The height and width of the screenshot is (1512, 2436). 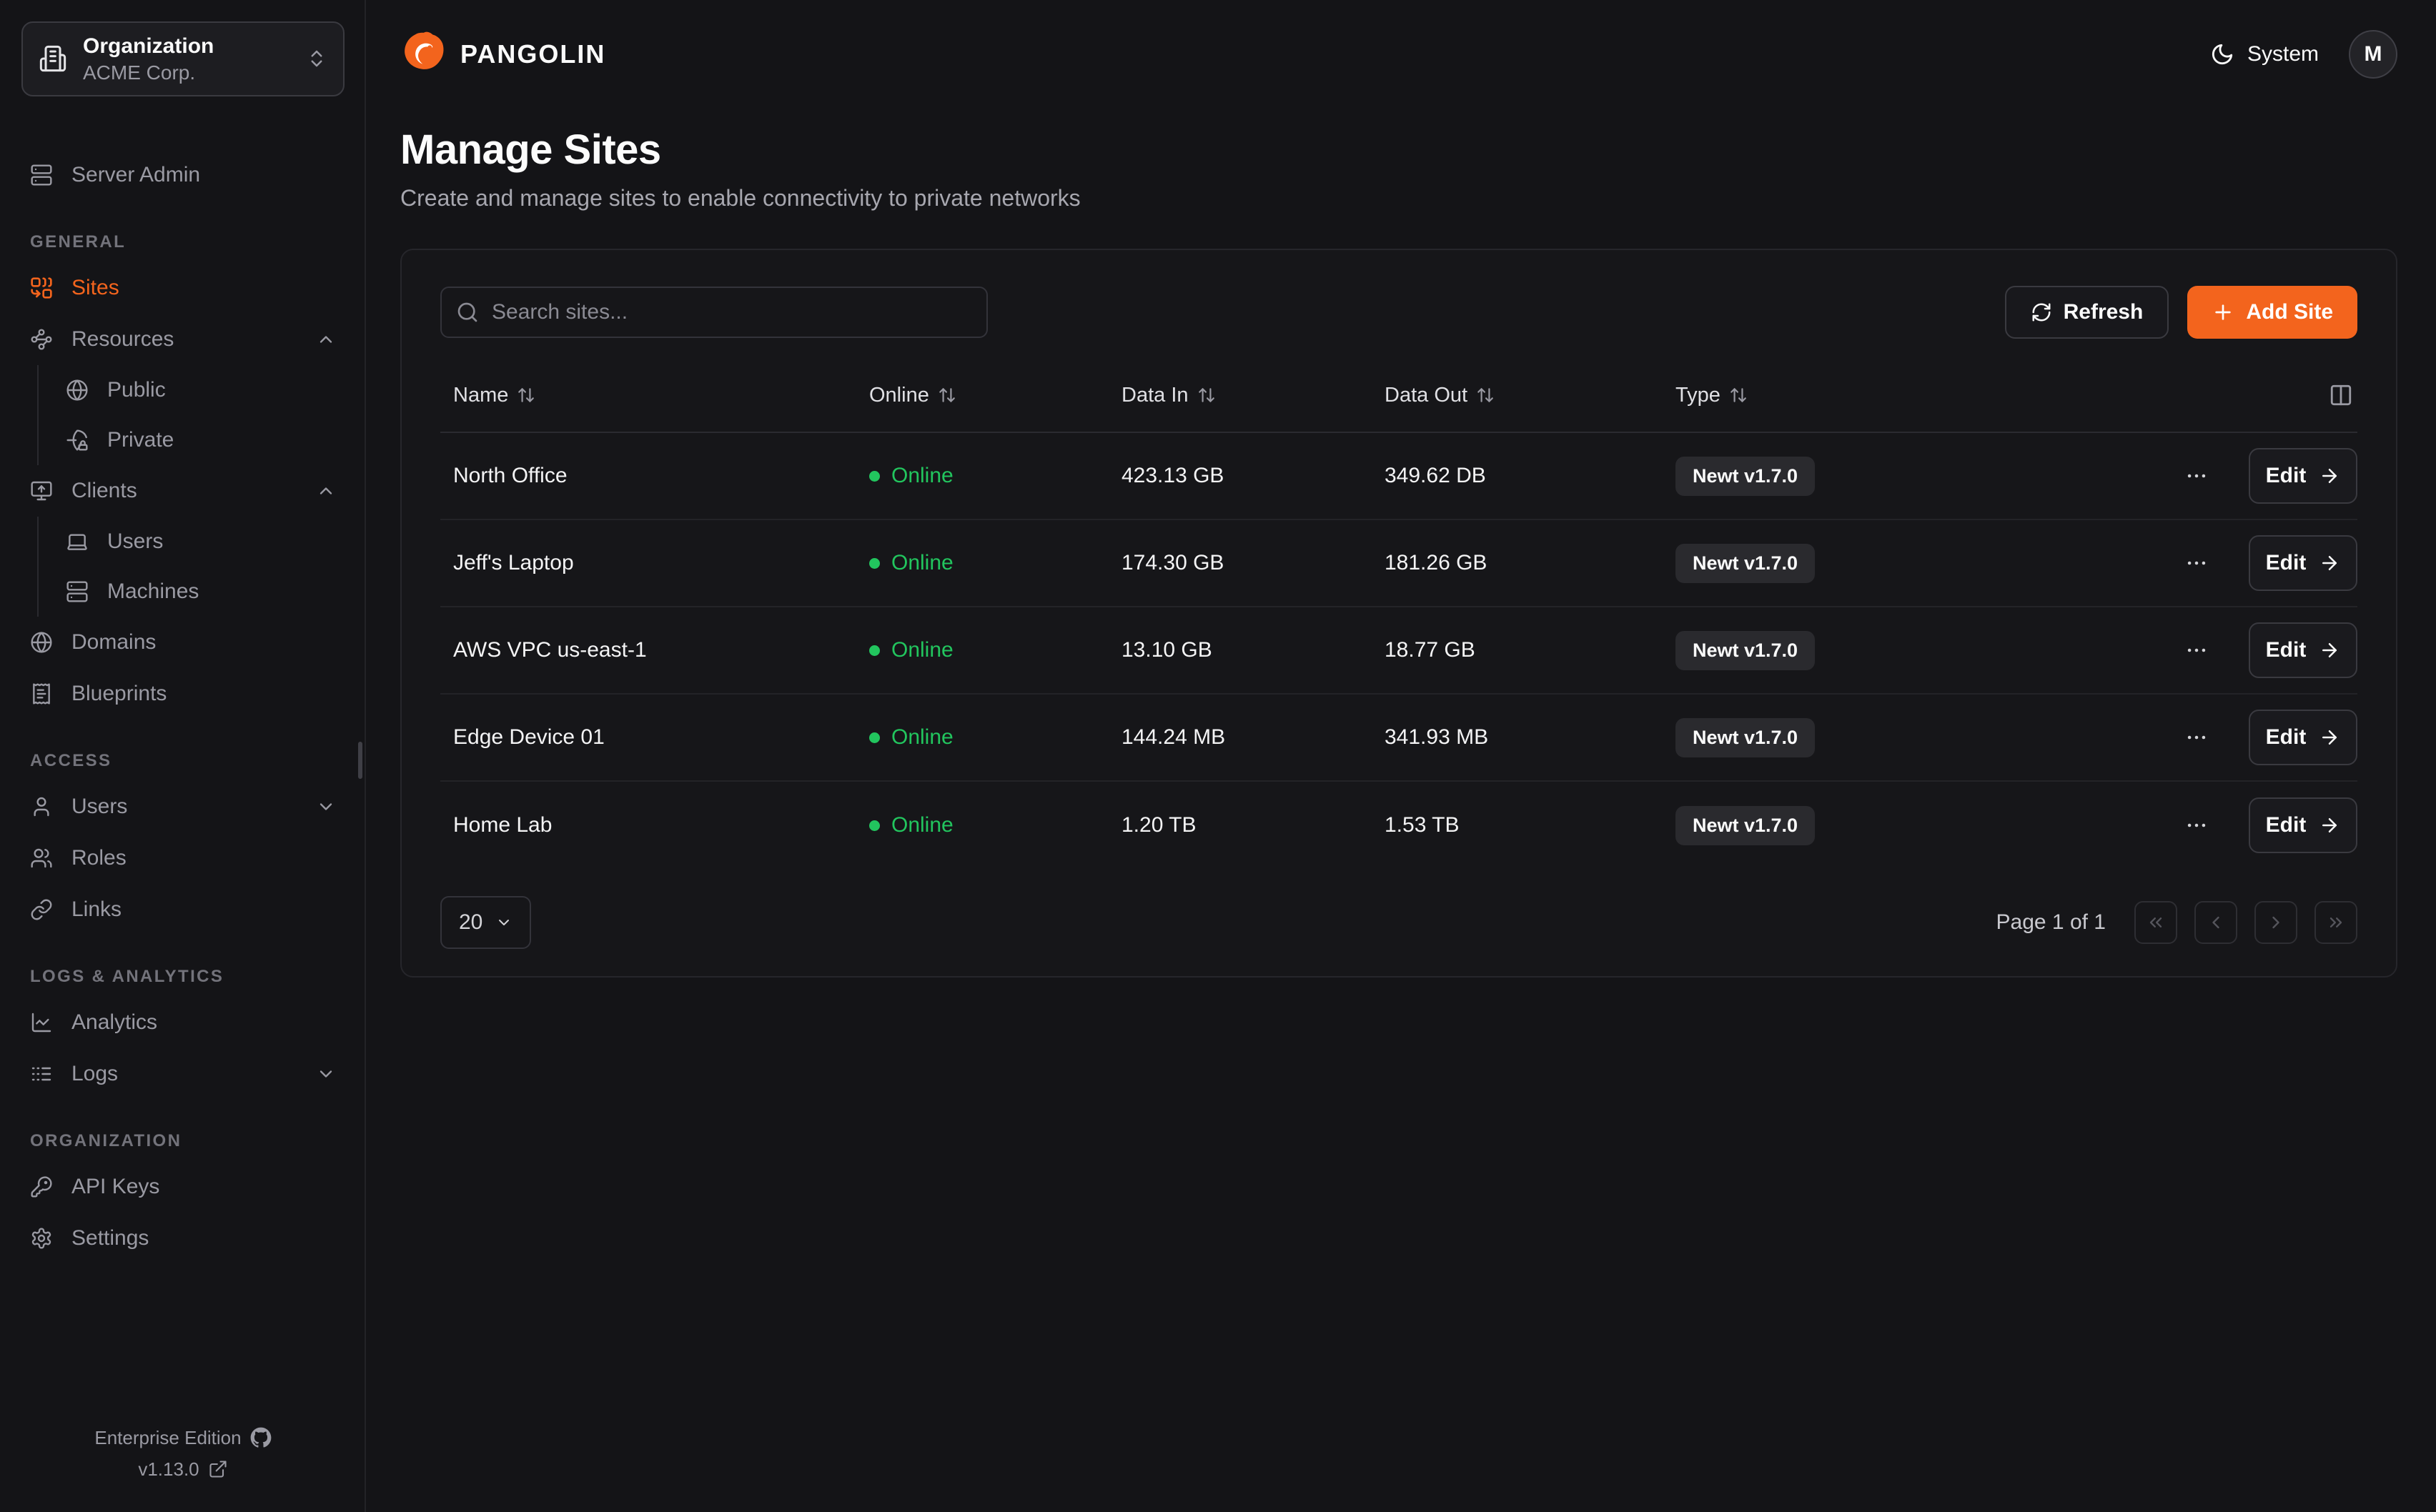 What do you see at coordinates (42, 859) in the screenshot?
I see `users-icon` at bounding box center [42, 859].